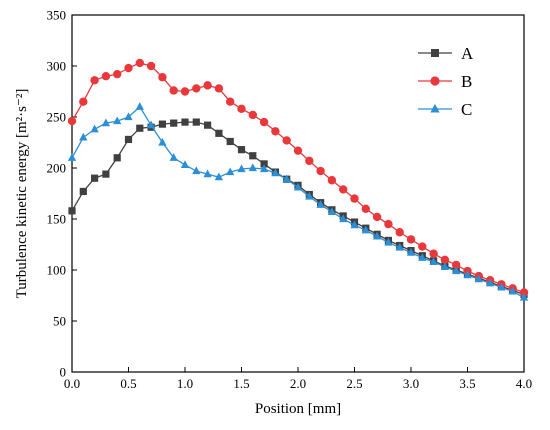 The height and width of the screenshot is (430, 550). Describe the element at coordinates (445, 109) in the screenshot. I see `legend-item-C: C` at that location.